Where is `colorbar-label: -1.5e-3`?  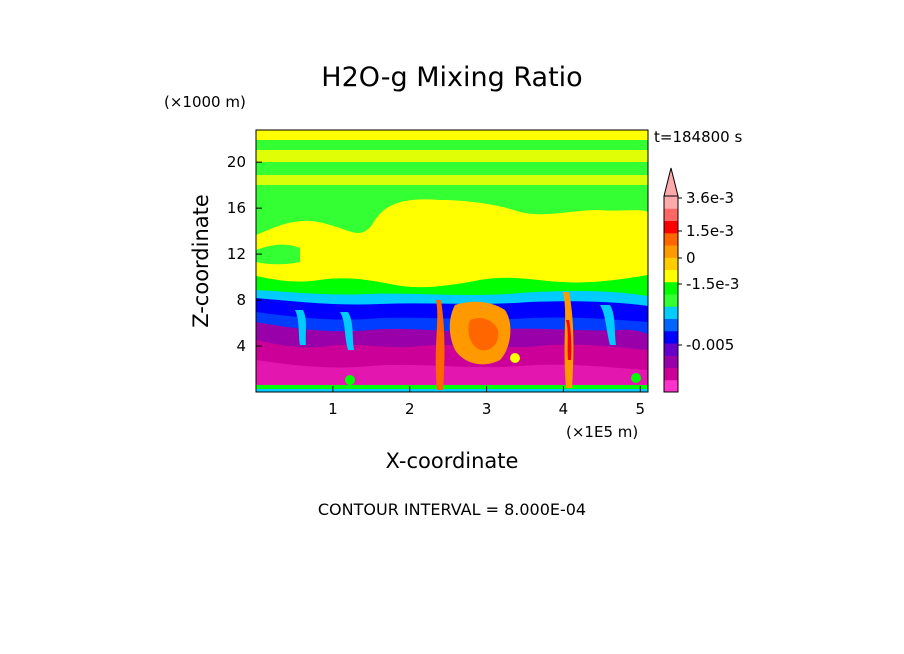 colorbar-label: -1.5e-3 is located at coordinates (712, 284).